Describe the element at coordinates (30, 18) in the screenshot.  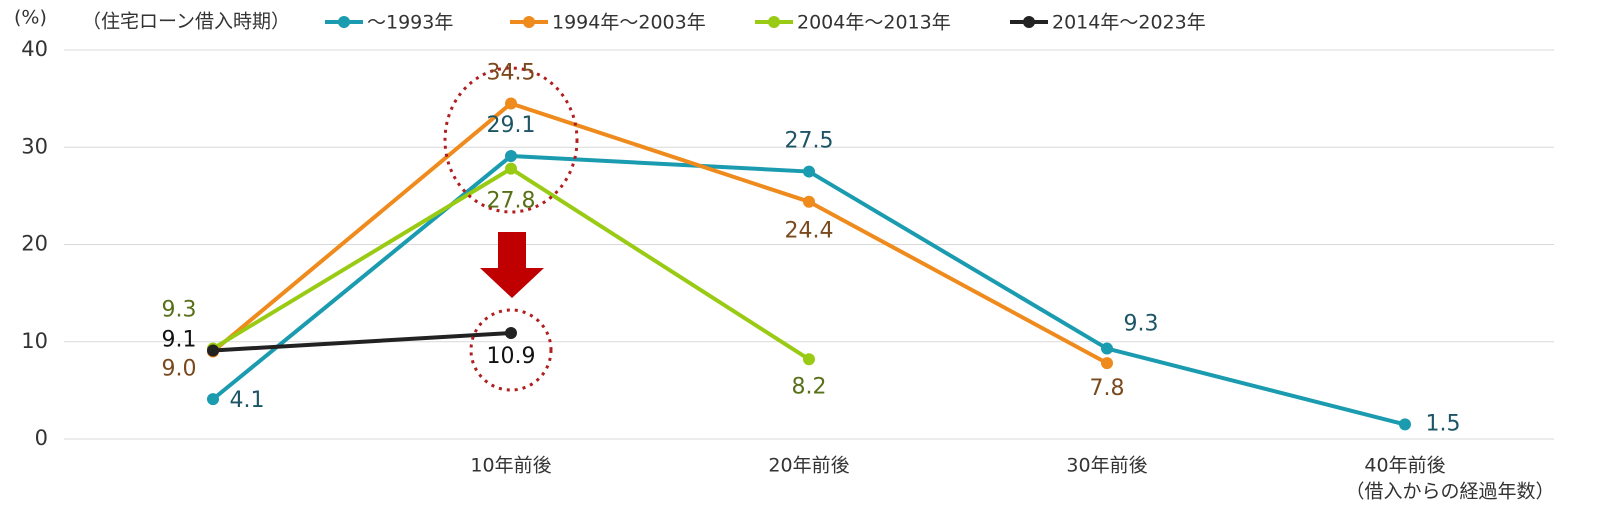
I see `y-axis-label: (%)` at that location.